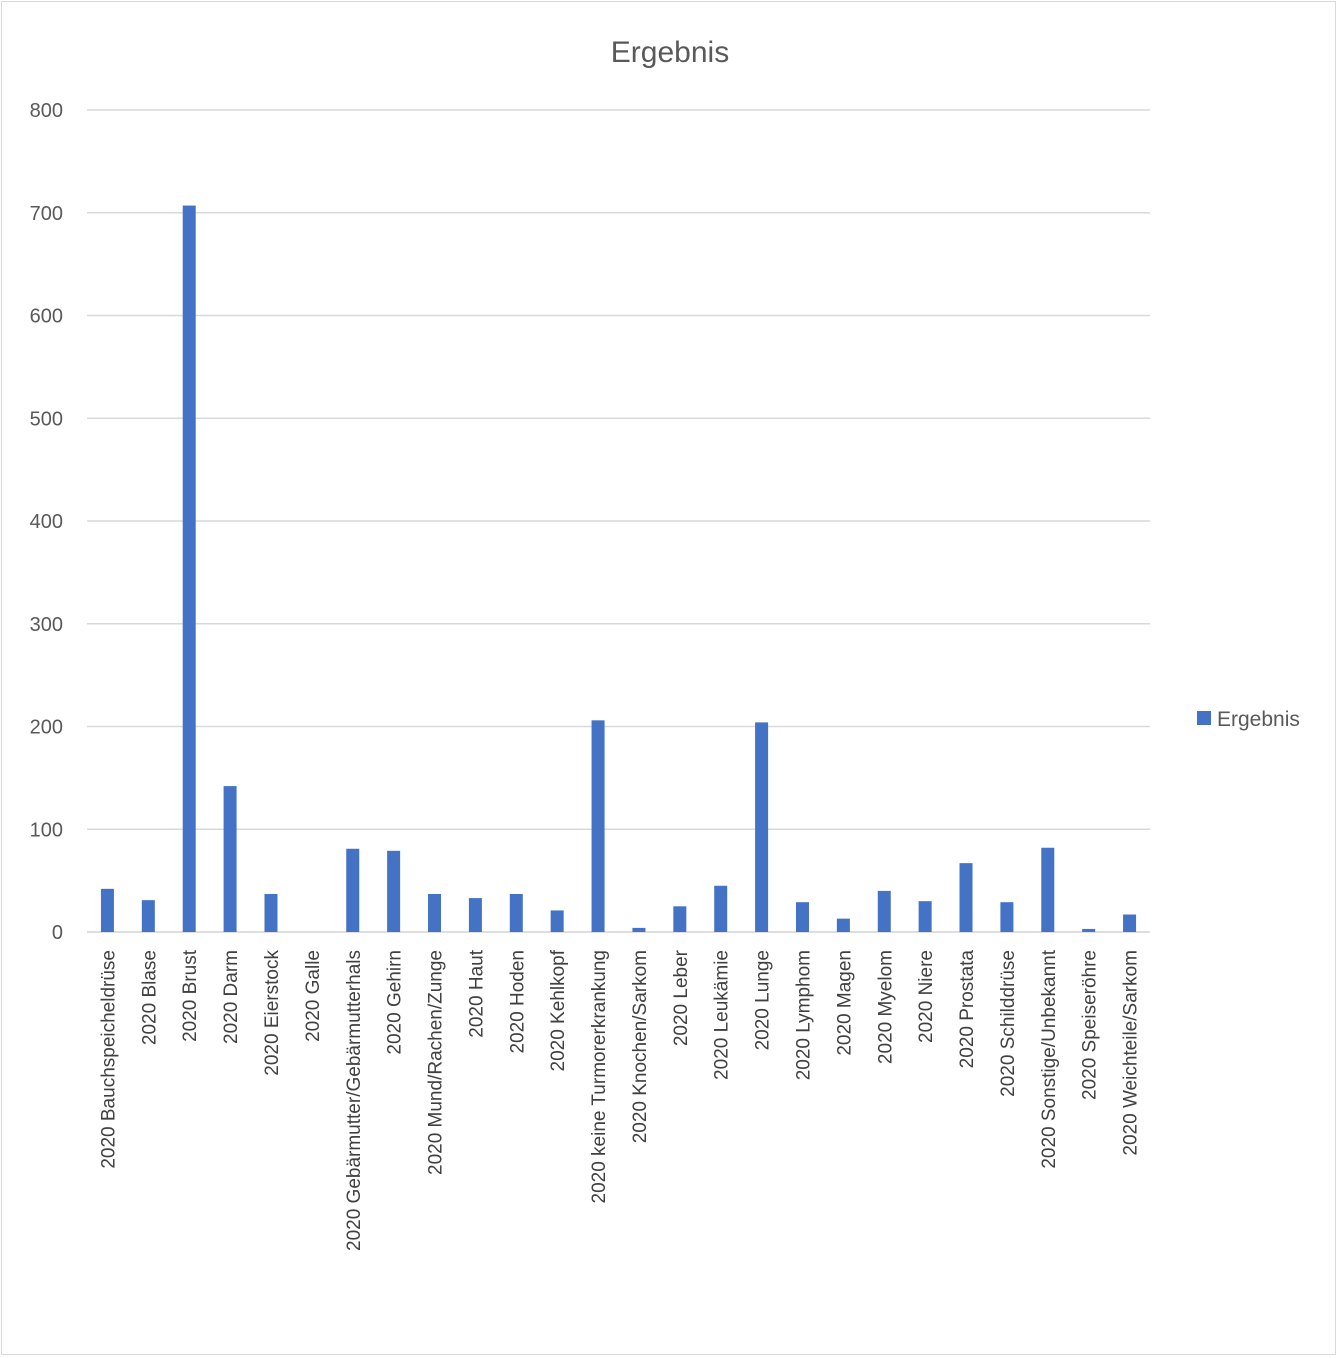 This screenshot has height=1358, width=1339. I want to click on x-category-label: 2020 Myelom, so click(885, 1007).